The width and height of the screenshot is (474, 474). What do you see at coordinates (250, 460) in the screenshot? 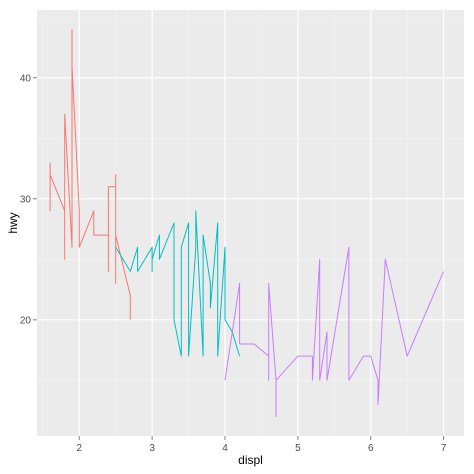
I see `x-axis-title: displ` at bounding box center [250, 460].